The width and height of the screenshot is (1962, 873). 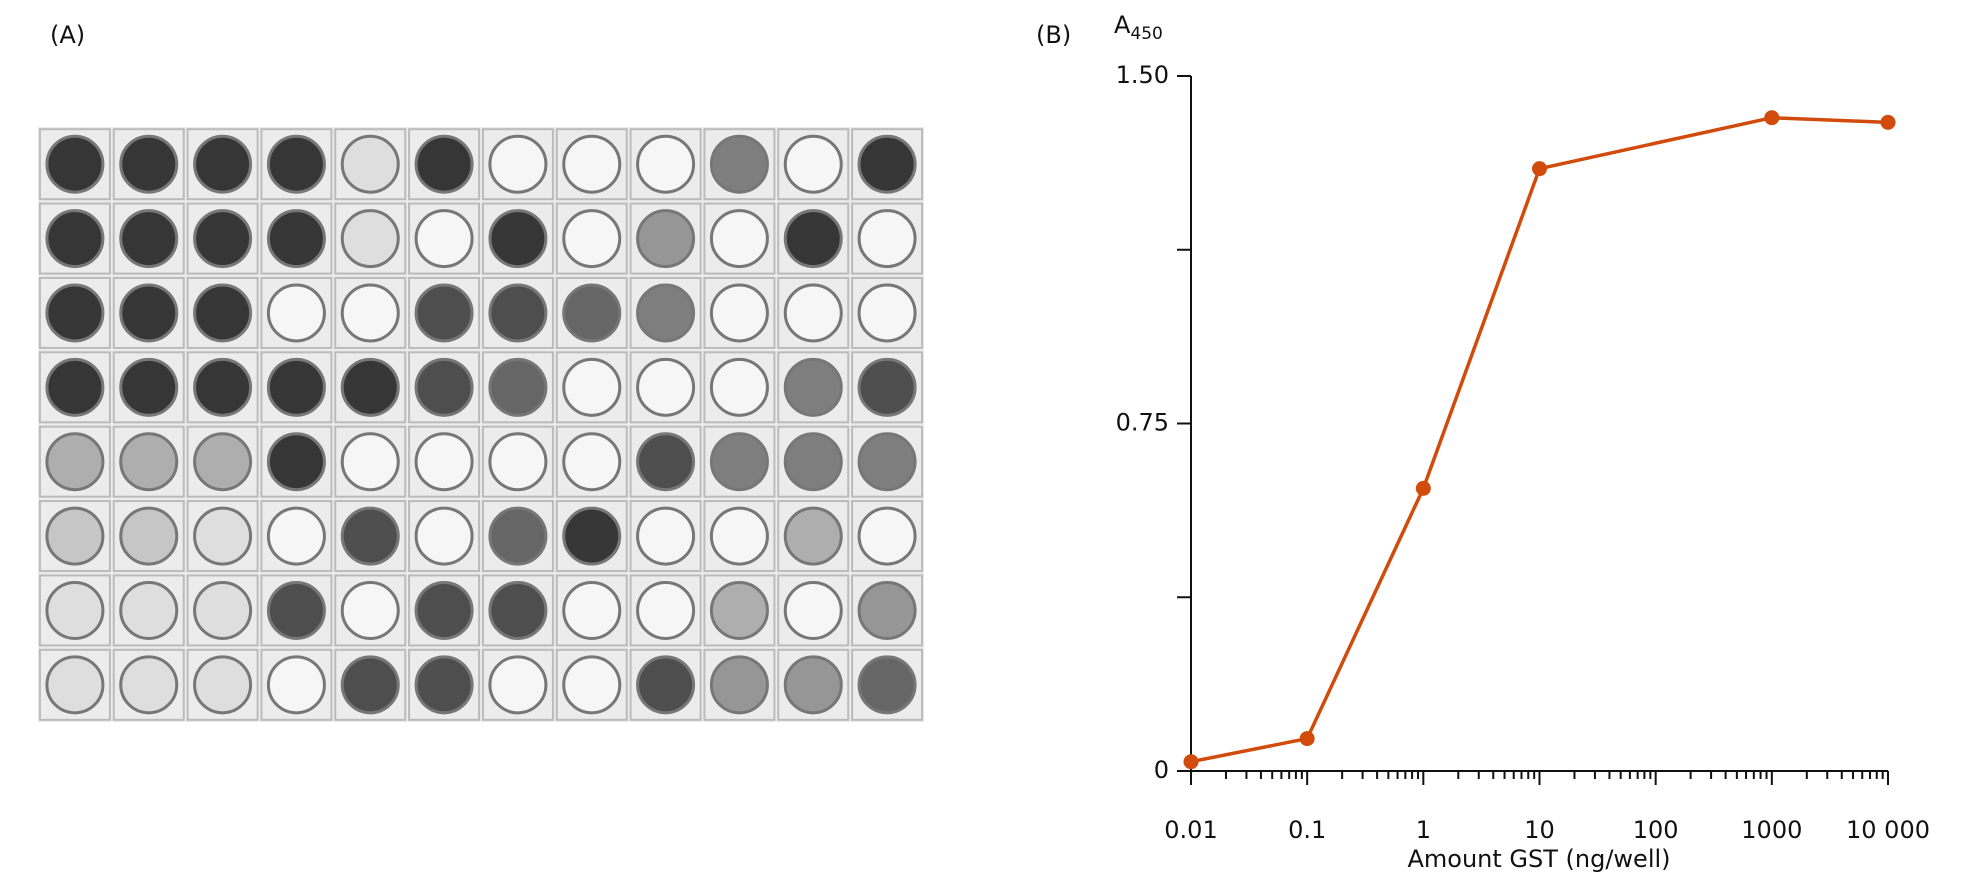 What do you see at coordinates (1539, 830) in the screenshot?
I see `x-tick-label: 10` at bounding box center [1539, 830].